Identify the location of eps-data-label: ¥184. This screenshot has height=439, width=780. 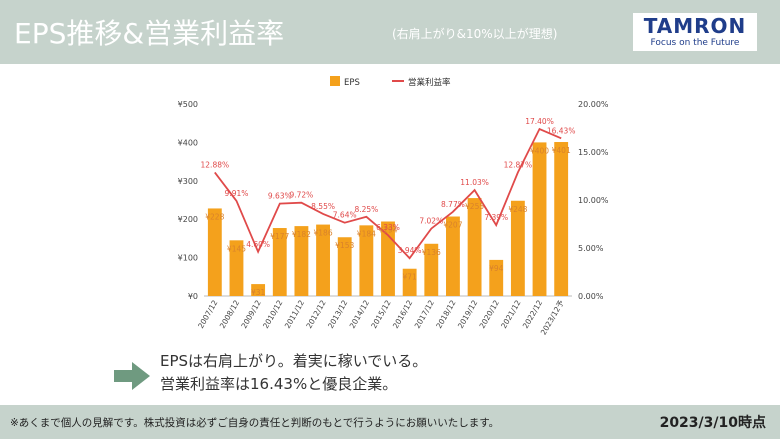
(366, 233).